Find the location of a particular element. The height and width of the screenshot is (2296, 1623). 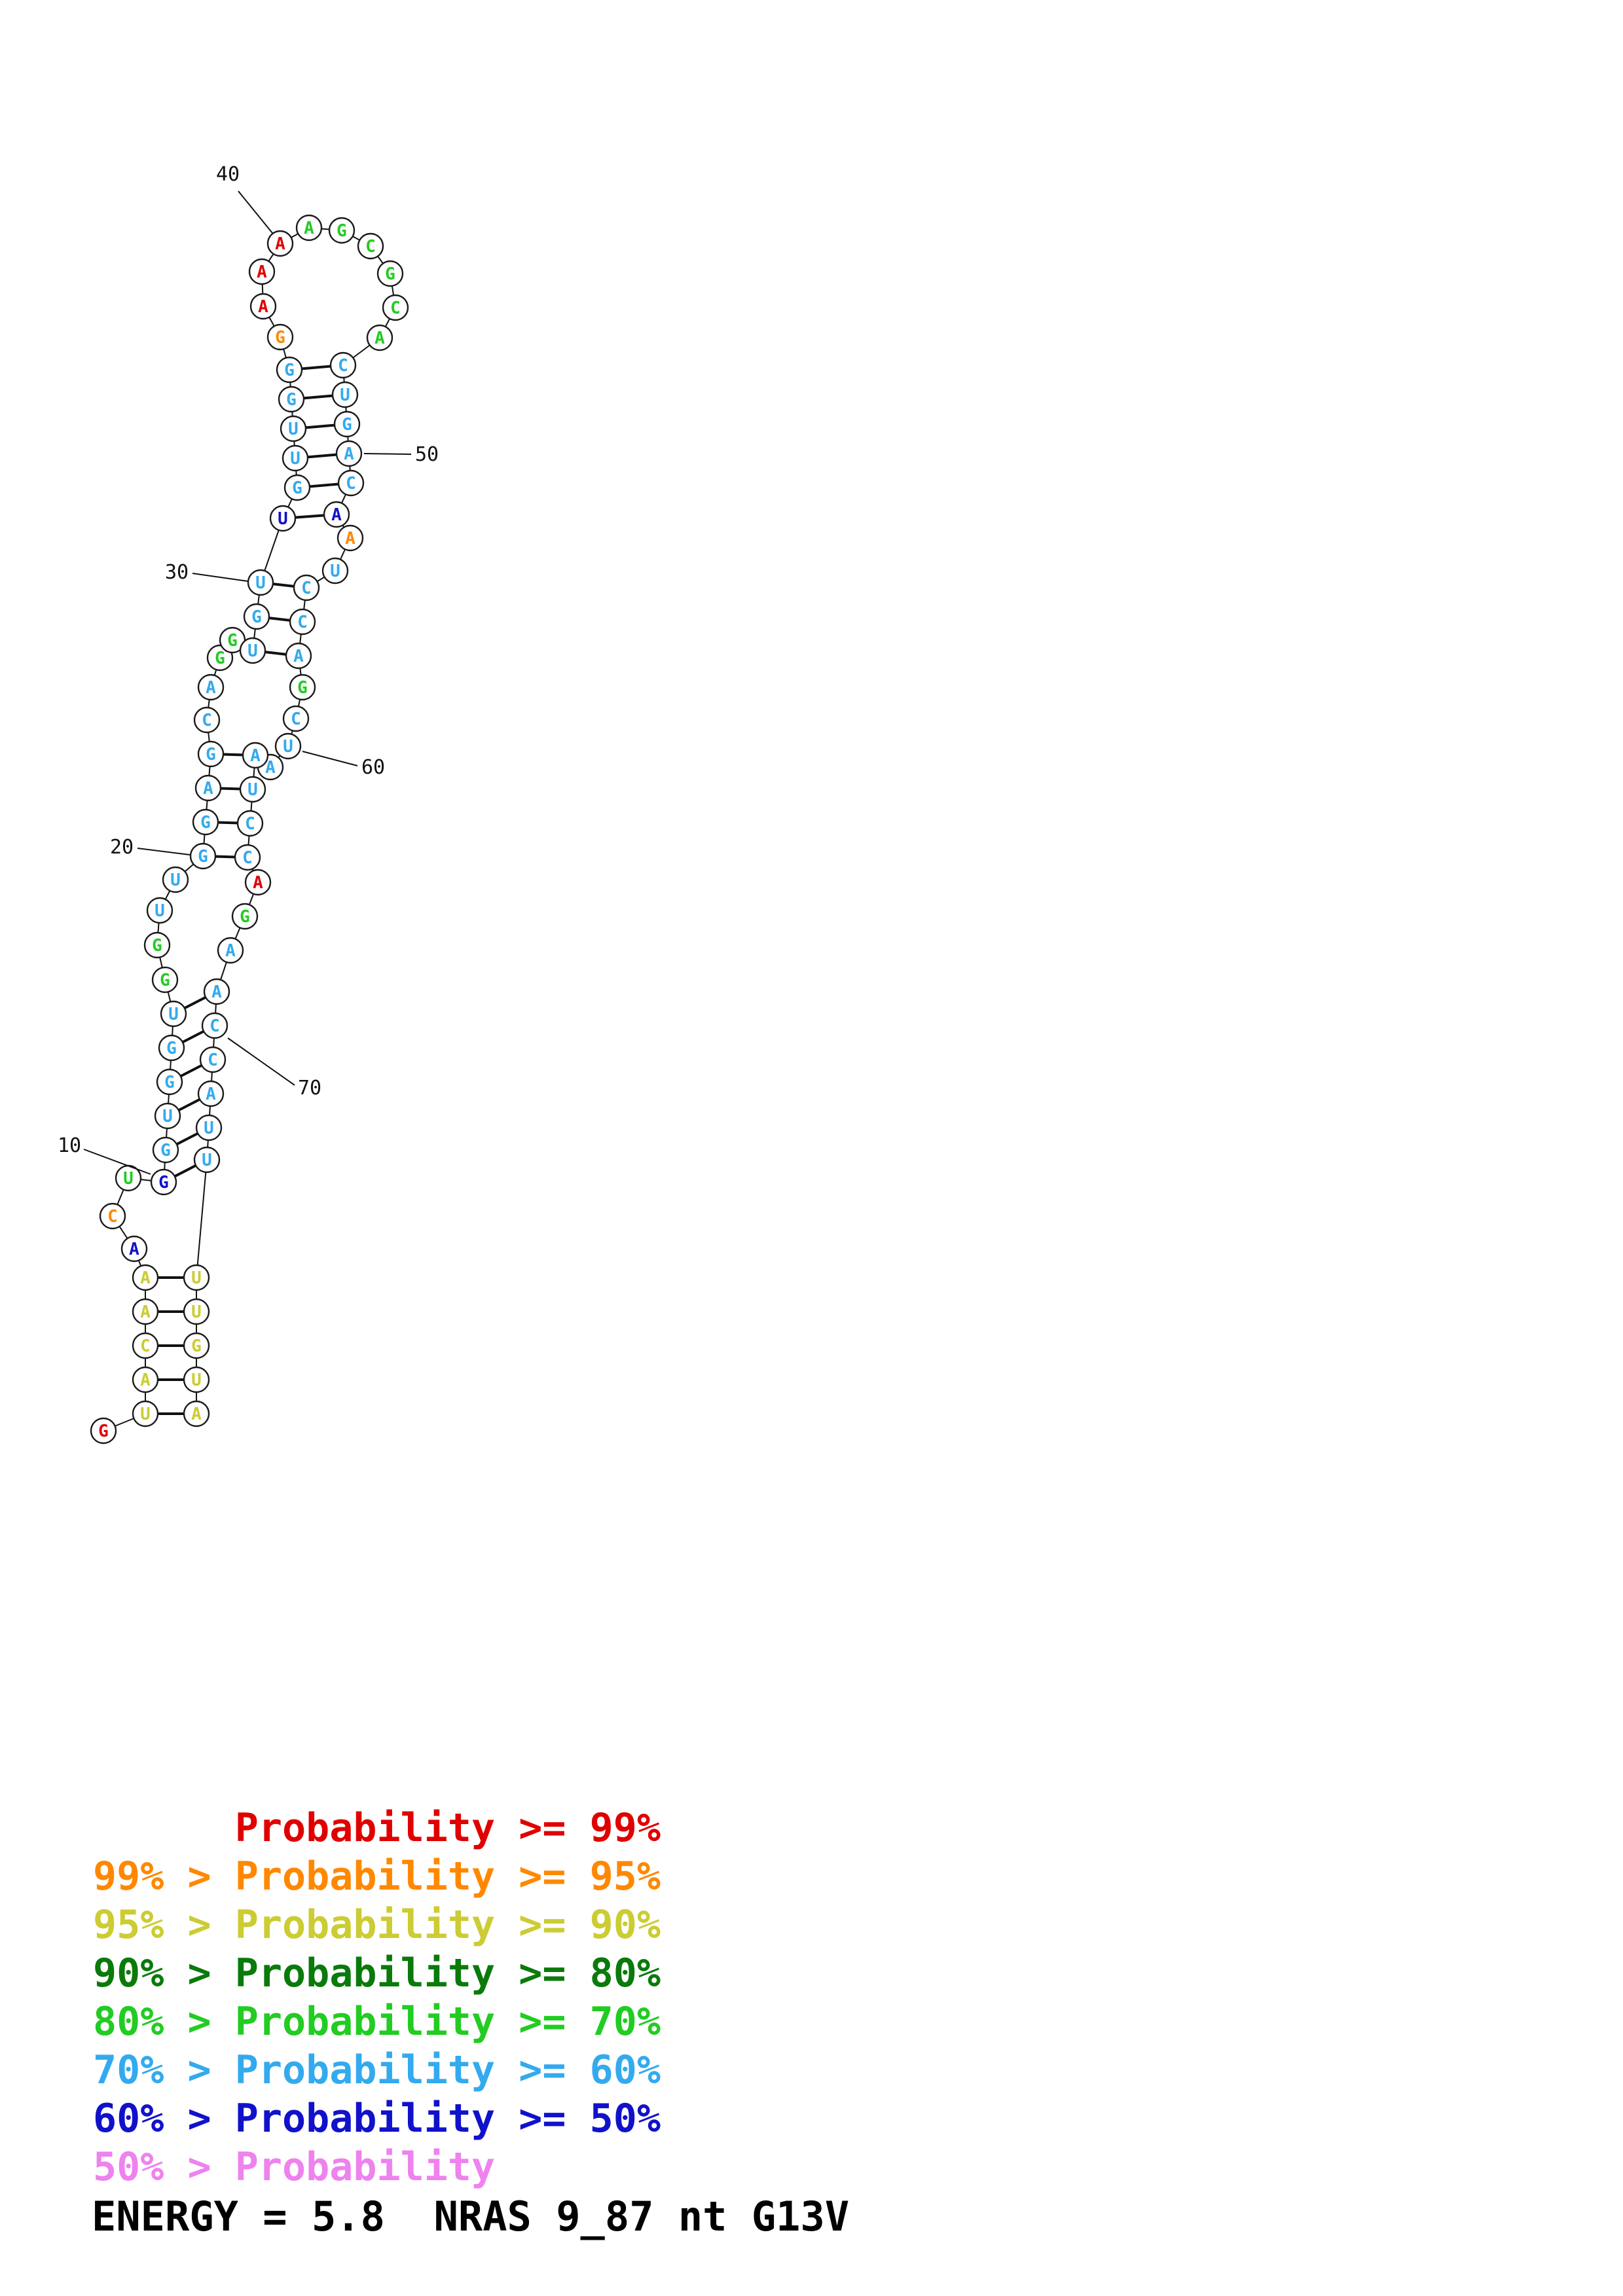

legend-row: 50% > Probability is located at coordinates (294, 2167).